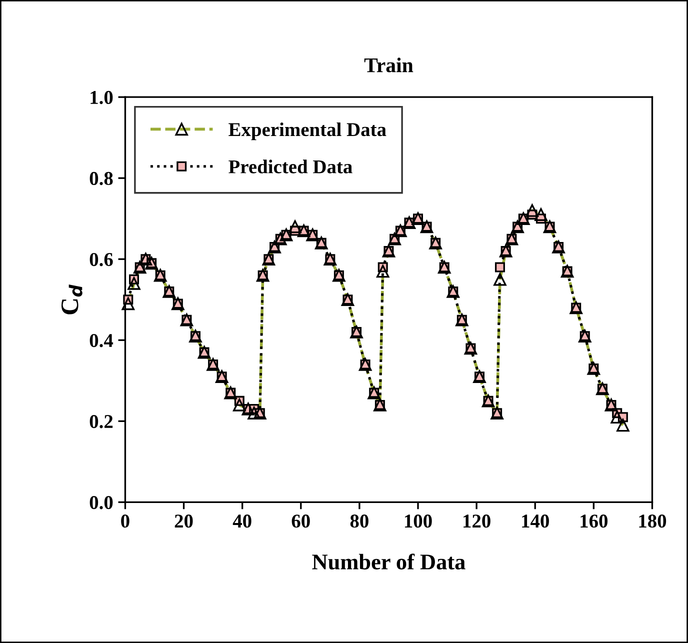  What do you see at coordinates (477, 521) in the screenshot?
I see `x-tick-label: 120` at bounding box center [477, 521].